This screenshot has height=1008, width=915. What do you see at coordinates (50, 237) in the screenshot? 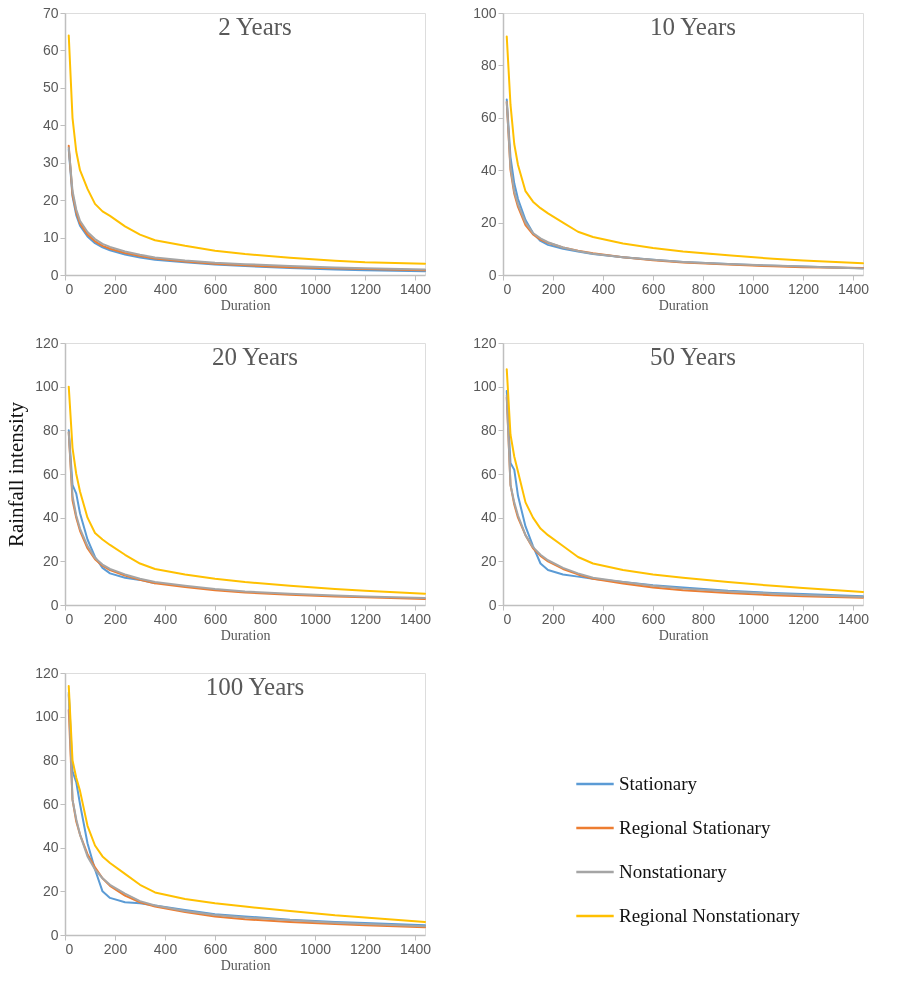
I see `y-tick-label: 10` at bounding box center [50, 237].